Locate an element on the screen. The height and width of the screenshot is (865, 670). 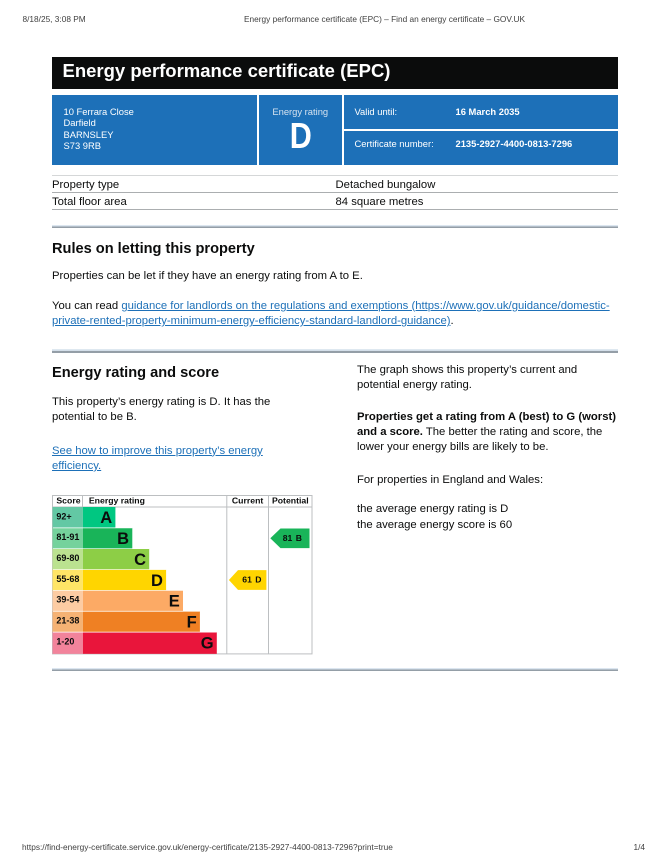
svg-text: 1-20 is located at coordinates (65, 641).